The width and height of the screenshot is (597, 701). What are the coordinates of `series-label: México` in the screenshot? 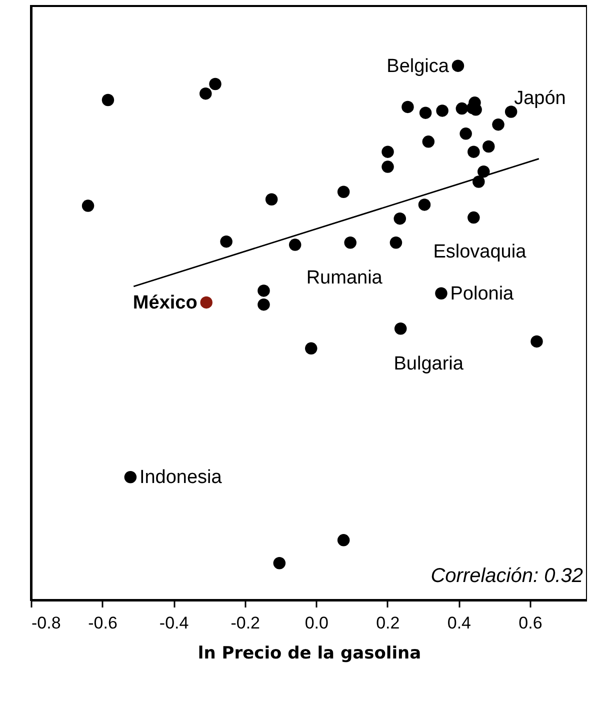 It's located at (165, 303).